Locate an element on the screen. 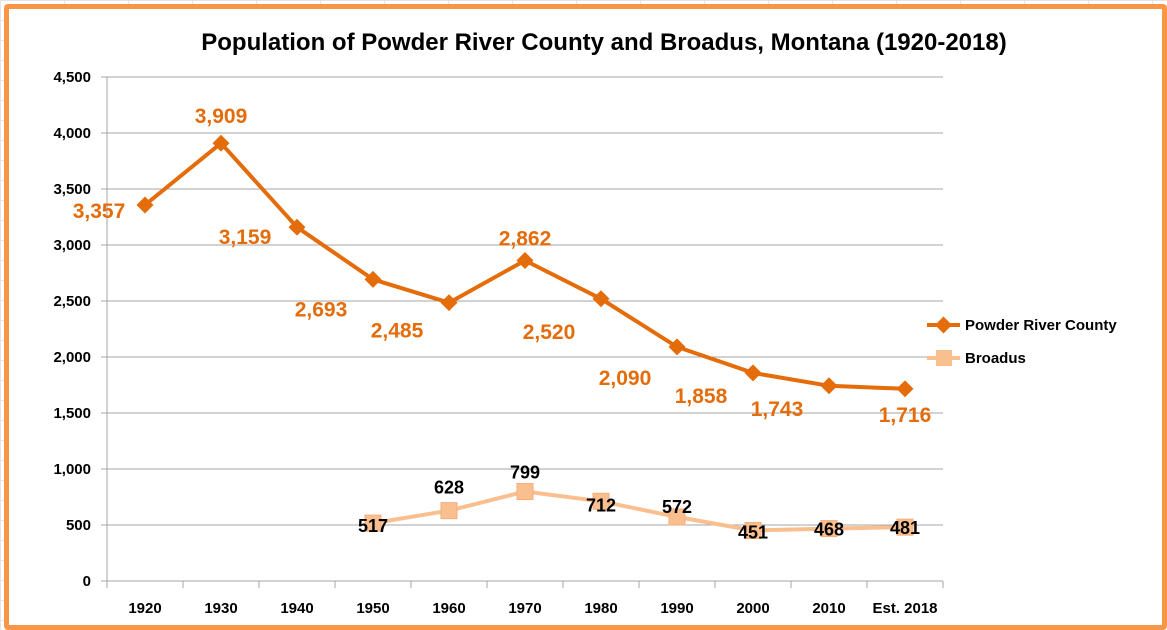 The image size is (1167, 630). broadus-data-label: 628 is located at coordinates (449, 488).